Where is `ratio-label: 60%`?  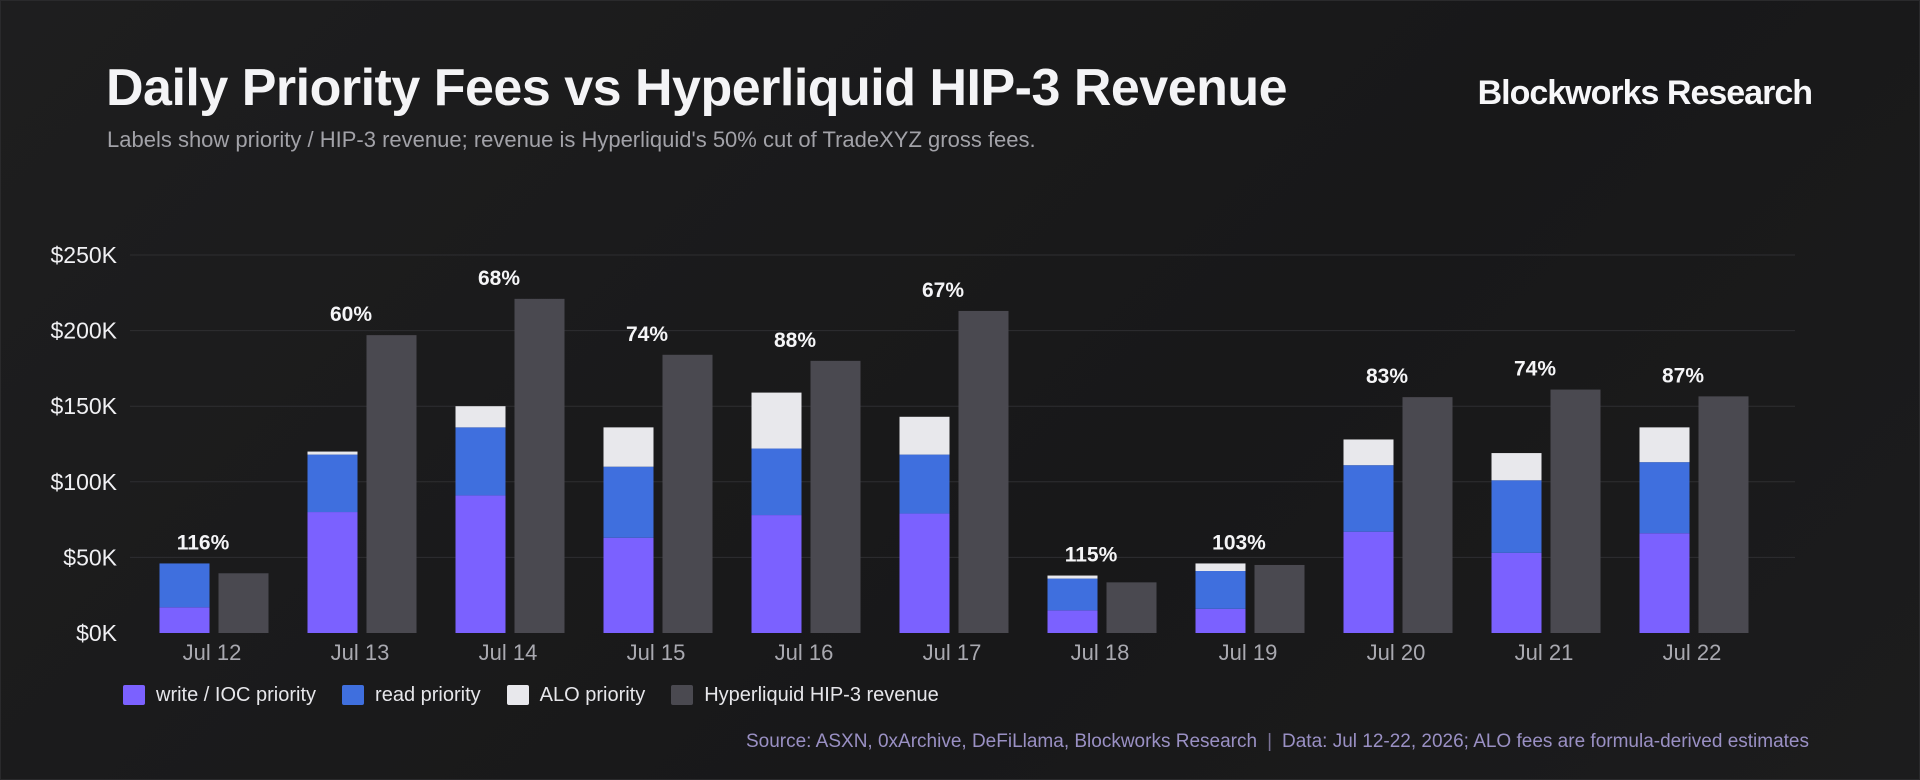
ratio-label: 60% is located at coordinates (351, 314).